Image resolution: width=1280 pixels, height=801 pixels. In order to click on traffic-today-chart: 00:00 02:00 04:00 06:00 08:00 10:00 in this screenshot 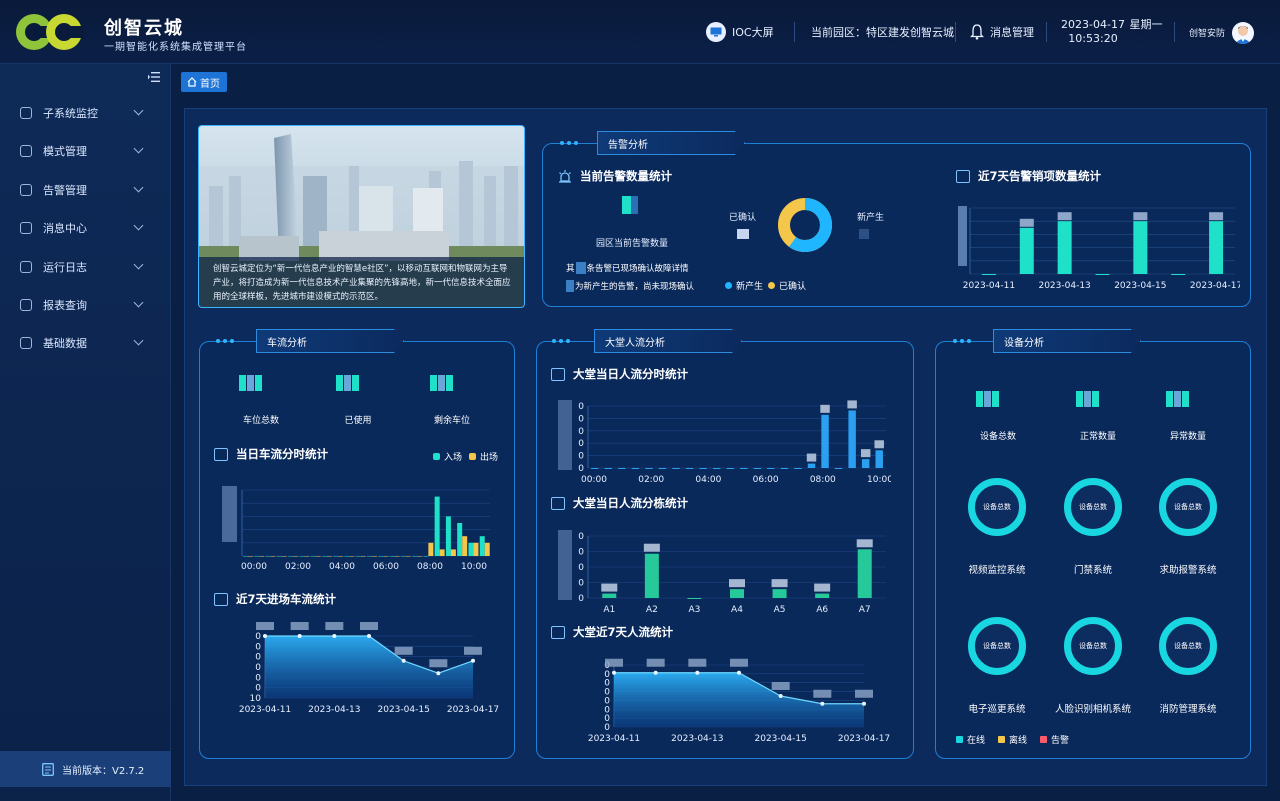, I will do `click(356, 529)`.